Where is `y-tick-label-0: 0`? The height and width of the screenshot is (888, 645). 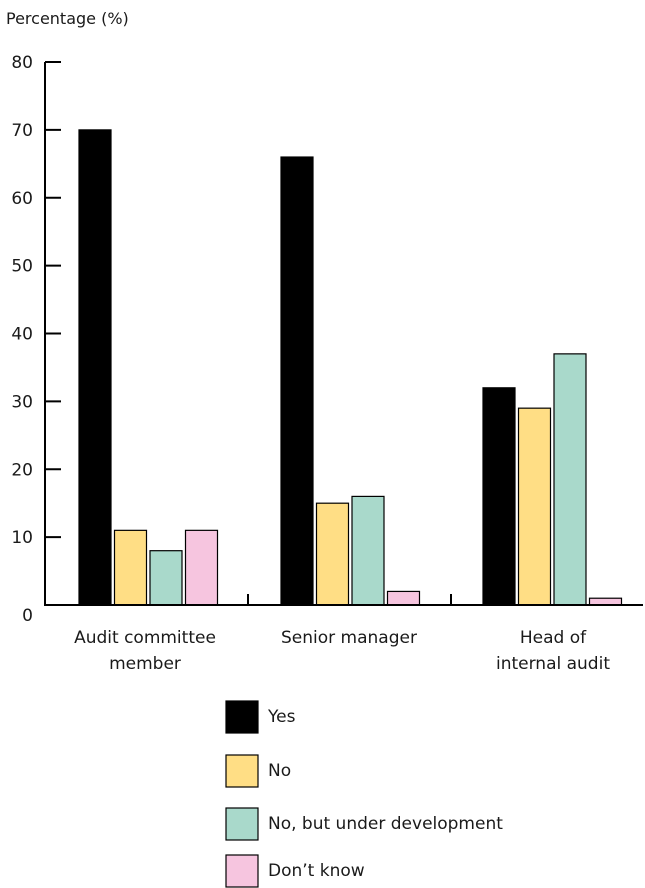
y-tick-label-0: 0 is located at coordinates (27, 616).